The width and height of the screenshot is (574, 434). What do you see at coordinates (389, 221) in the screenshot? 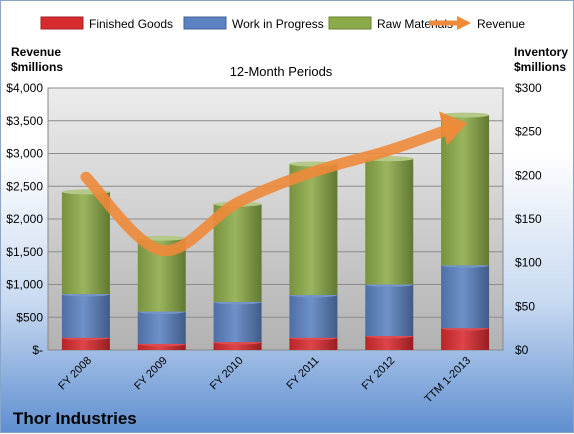
I see `bar-raw-materials-fy-2012` at bounding box center [389, 221].